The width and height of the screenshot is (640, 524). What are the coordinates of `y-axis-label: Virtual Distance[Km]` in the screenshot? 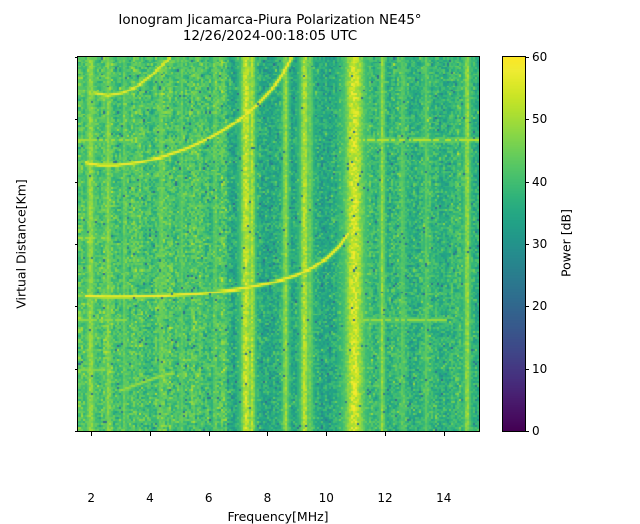 It's located at (21, 244).